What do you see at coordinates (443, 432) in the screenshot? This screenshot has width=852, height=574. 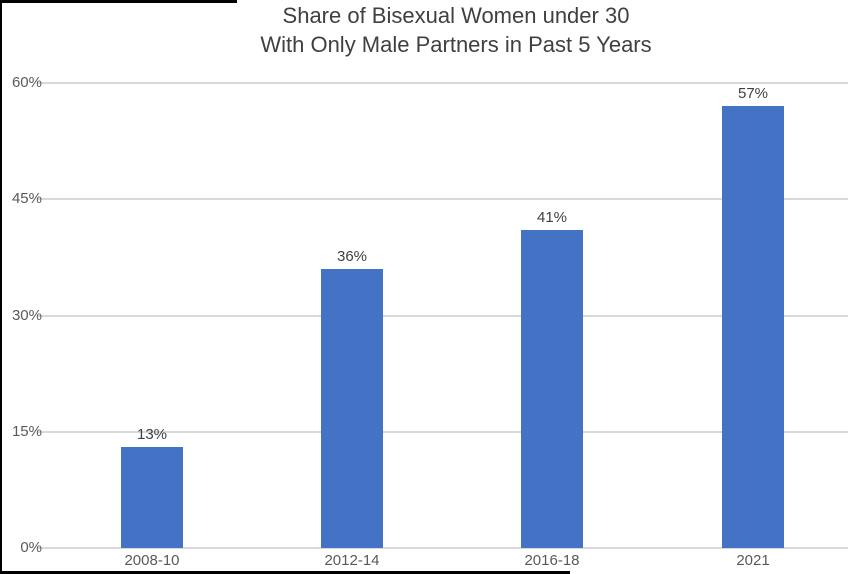 I see `gridline-15%` at bounding box center [443, 432].